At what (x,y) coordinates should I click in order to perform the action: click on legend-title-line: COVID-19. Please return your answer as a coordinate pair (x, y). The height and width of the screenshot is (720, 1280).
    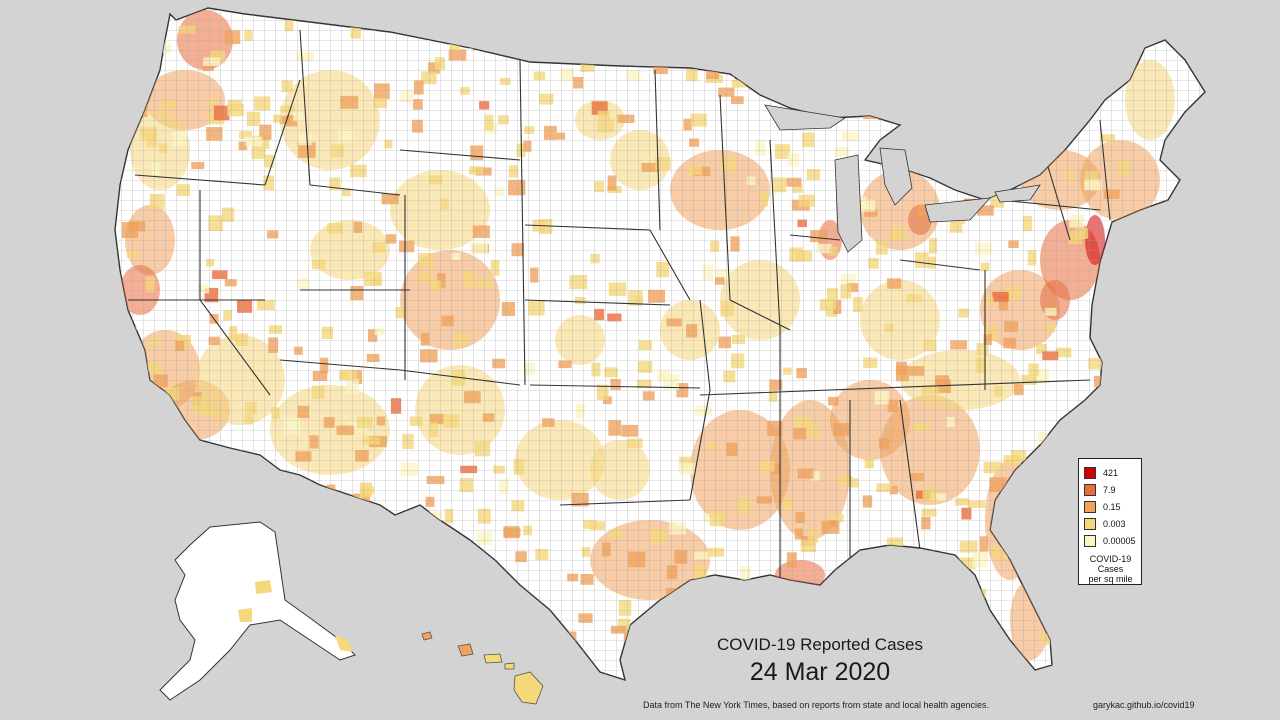
    Looking at the image, I should click on (1110, 559).